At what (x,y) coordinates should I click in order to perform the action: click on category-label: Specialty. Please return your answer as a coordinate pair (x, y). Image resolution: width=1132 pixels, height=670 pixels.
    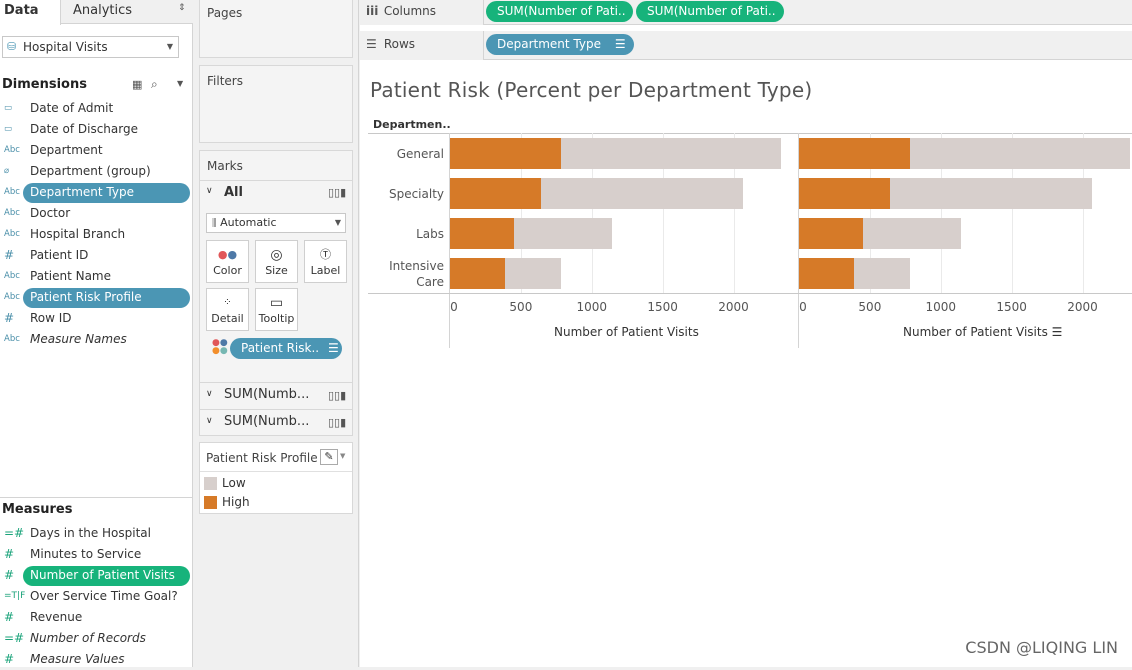
    Looking at the image, I should click on (416, 194).